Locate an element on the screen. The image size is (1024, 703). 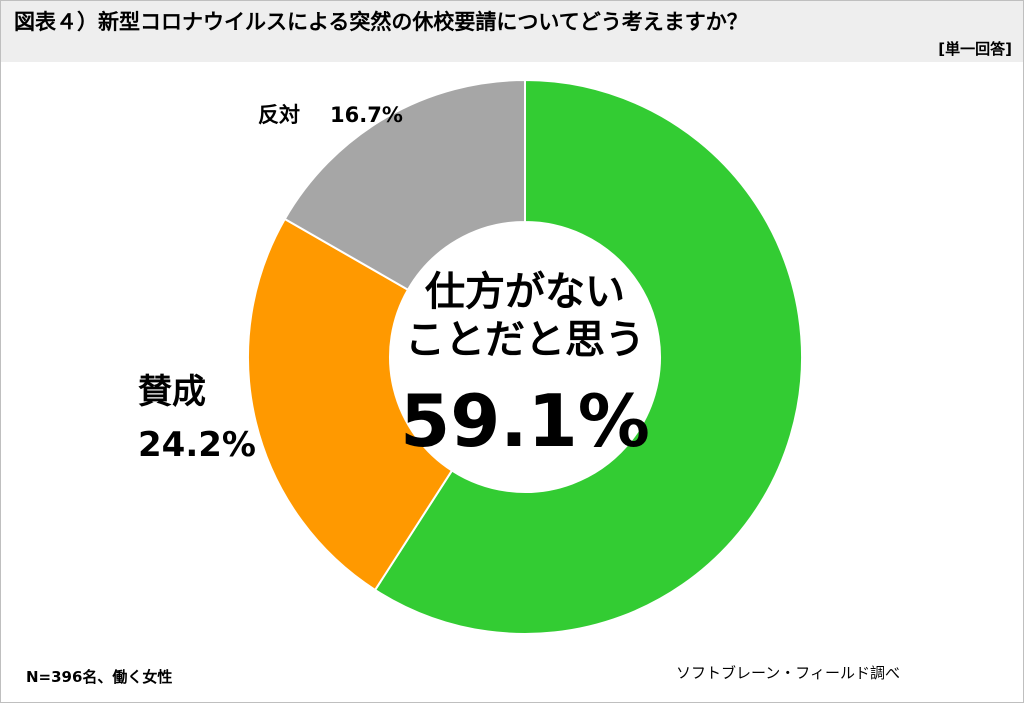
title-band is located at coordinates (512, 31).